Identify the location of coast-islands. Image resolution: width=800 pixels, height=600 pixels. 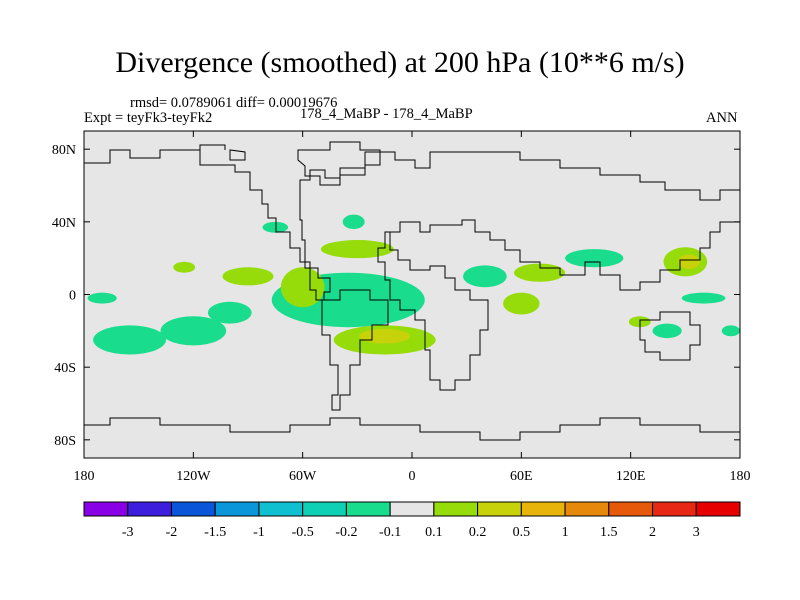
(222, 152).